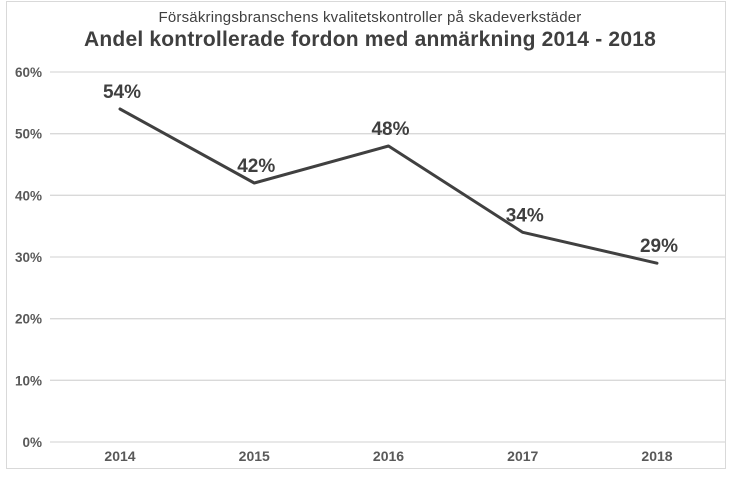  Describe the element at coordinates (390, 129) in the screenshot. I see `data-label: 48%` at that location.